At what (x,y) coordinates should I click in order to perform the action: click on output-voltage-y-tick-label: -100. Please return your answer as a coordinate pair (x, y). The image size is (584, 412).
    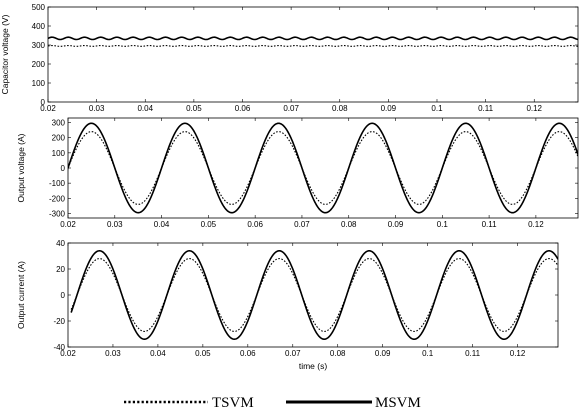
    Looking at the image, I should click on (57, 183).